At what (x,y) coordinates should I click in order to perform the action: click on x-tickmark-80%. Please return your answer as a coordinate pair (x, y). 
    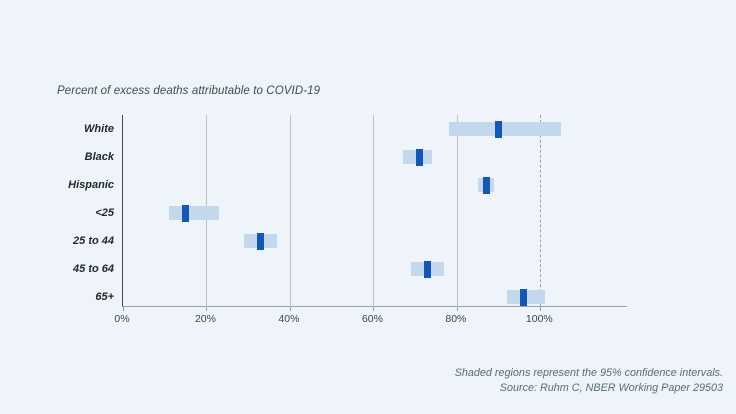
    Looking at the image, I should click on (457, 309).